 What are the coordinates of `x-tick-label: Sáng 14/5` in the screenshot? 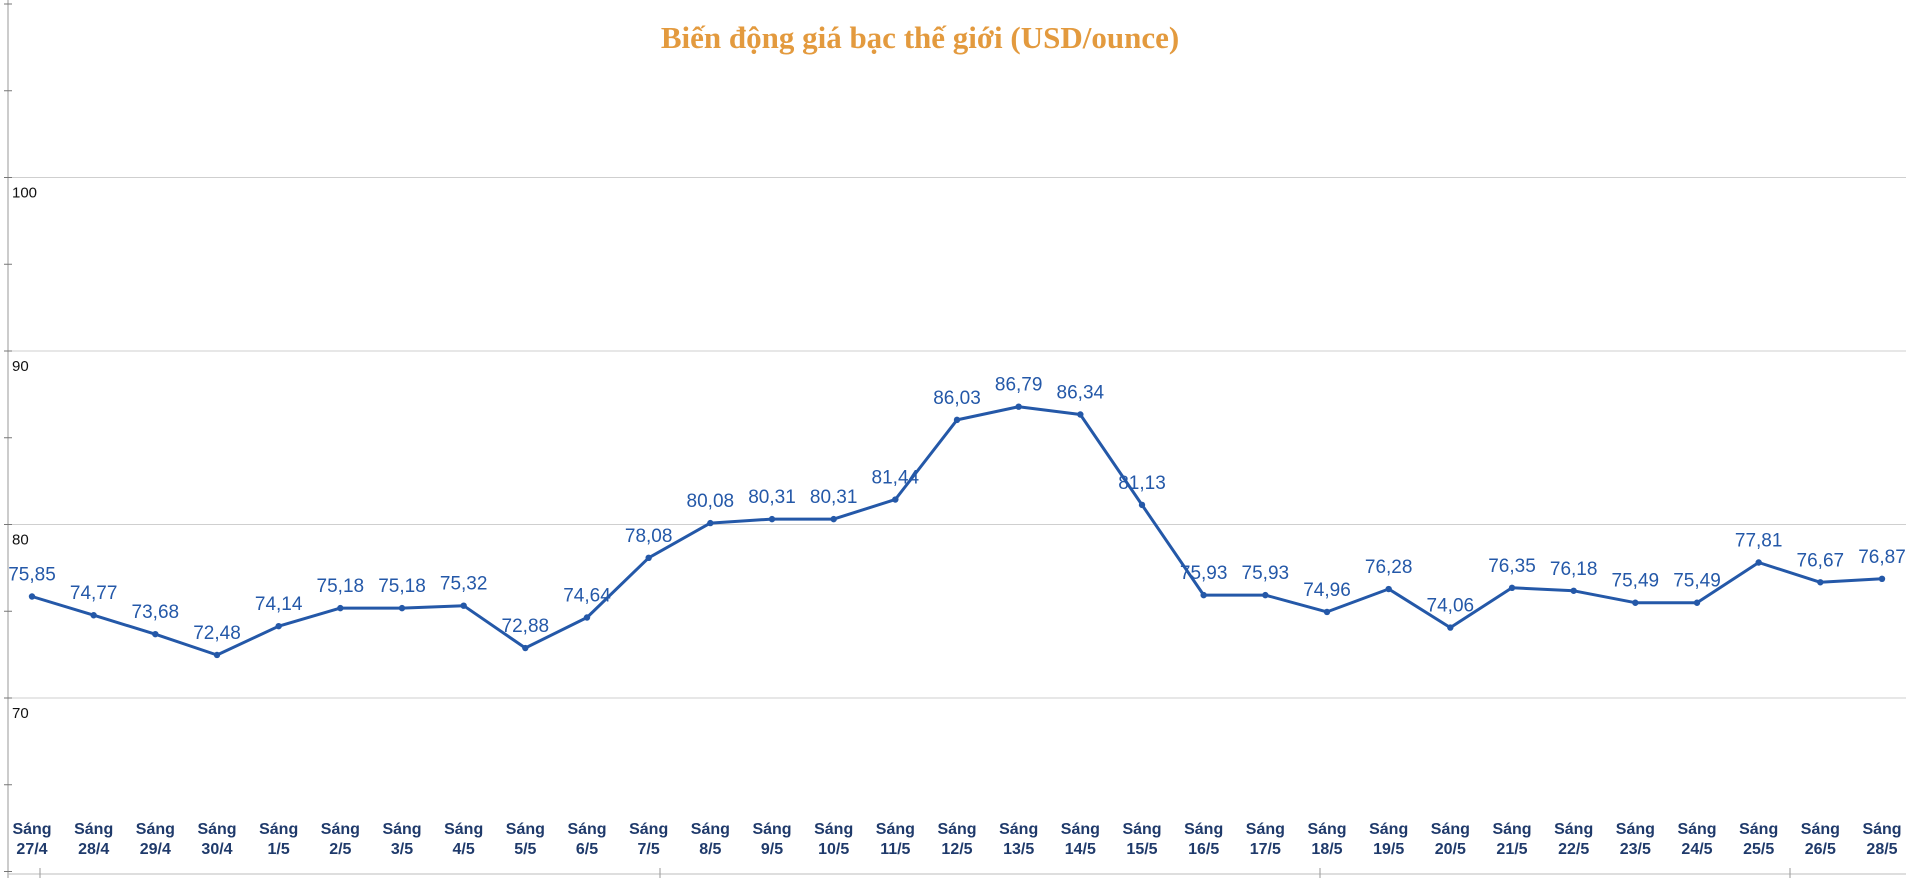 It's located at (1080, 839).